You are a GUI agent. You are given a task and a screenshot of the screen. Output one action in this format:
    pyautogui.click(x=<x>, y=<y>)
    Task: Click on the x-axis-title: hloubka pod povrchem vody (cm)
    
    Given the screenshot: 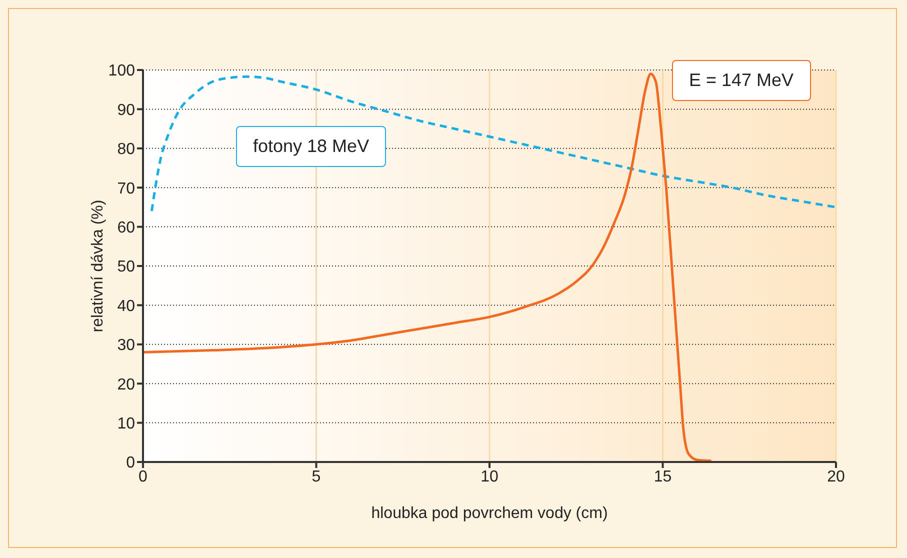 What is the action you would take?
    pyautogui.click(x=489, y=513)
    